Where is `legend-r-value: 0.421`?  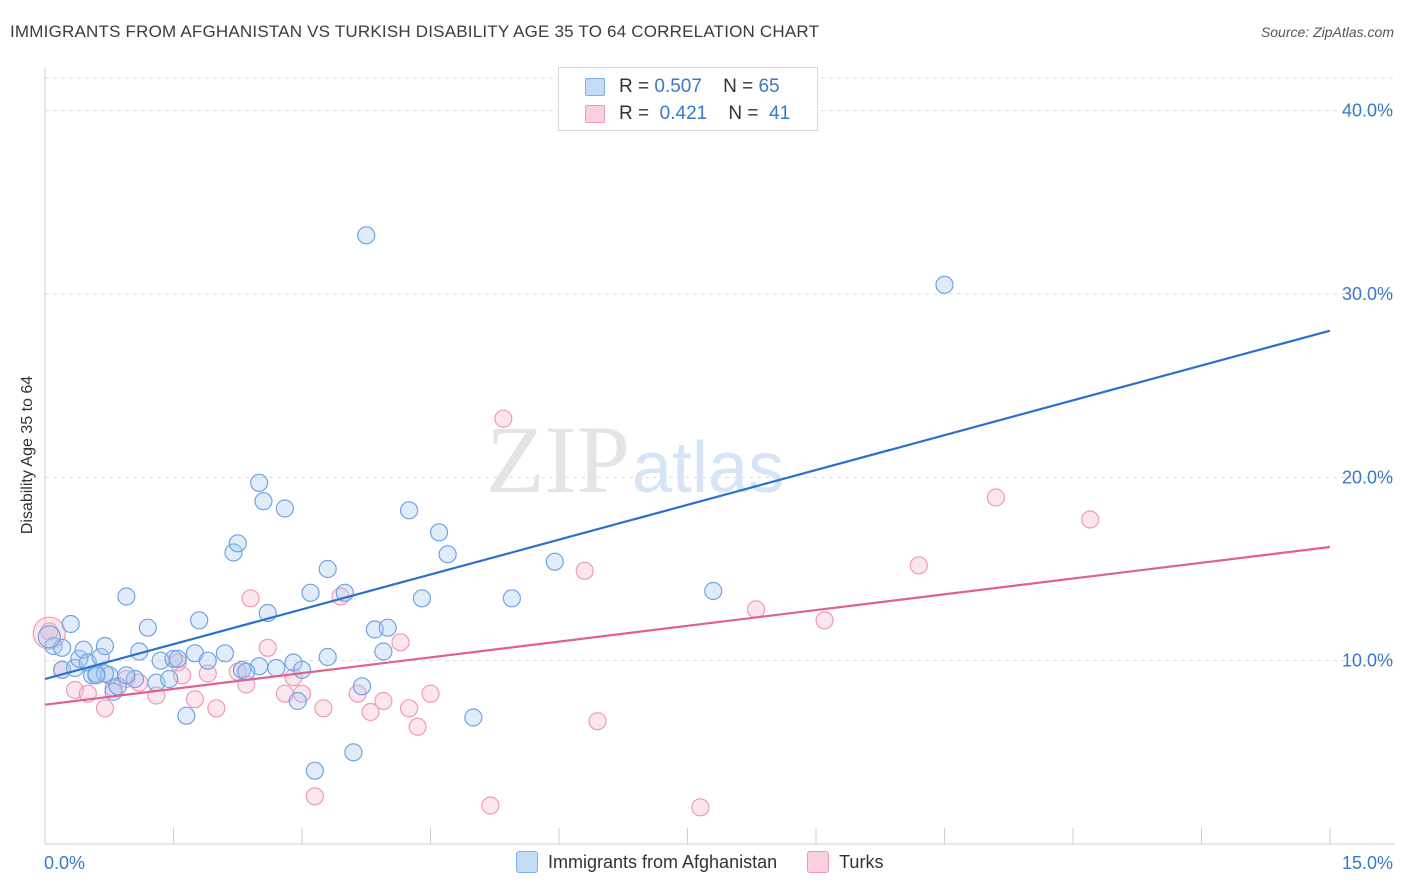 legend-r-value: 0.421 is located at coordinates (683, 113).